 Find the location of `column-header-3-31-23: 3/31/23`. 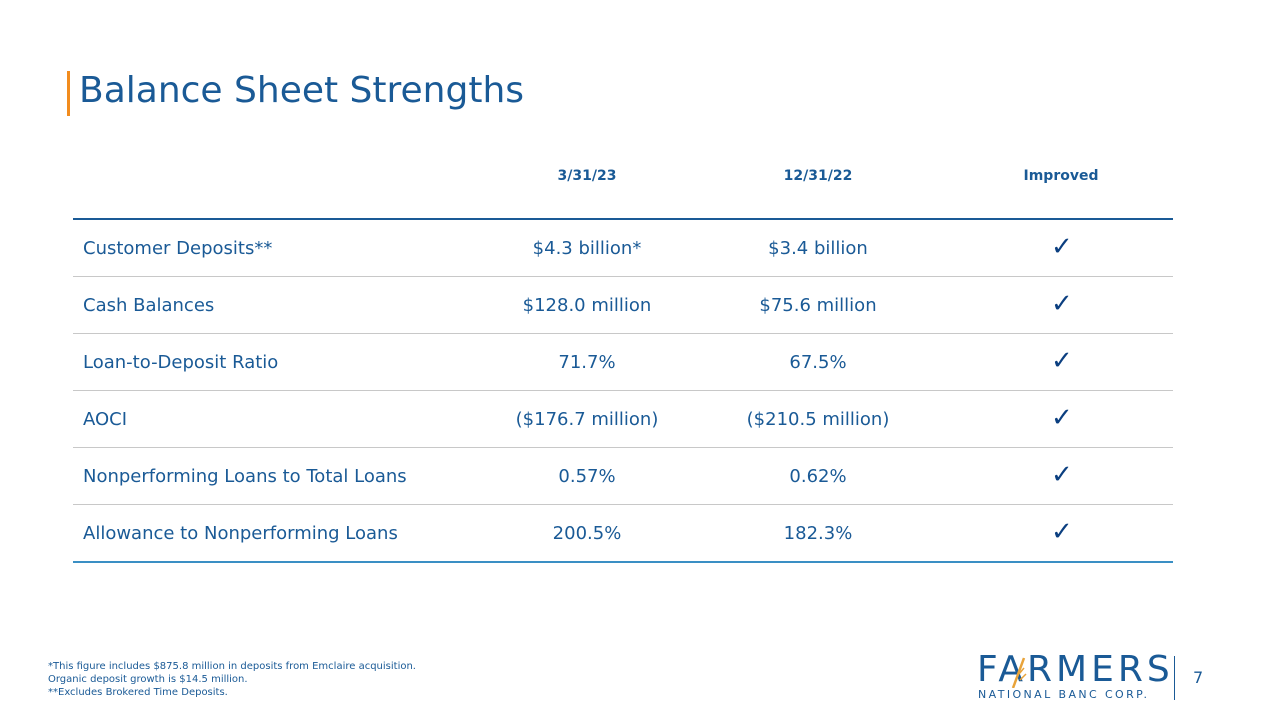

column-header-3-31-23: 3/31/23 is located at coordinates (587, 176).